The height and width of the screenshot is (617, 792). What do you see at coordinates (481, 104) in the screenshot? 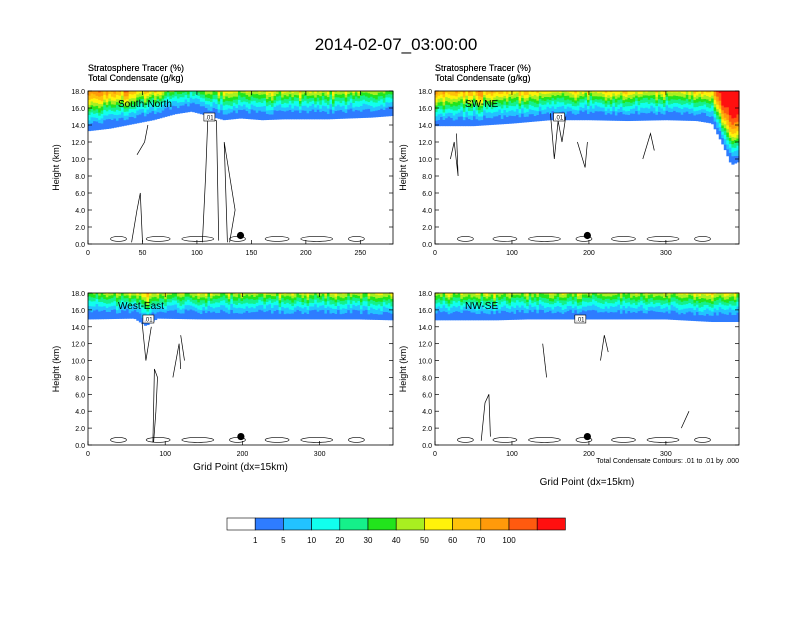
I see `panel-name: SW-NE` at bounding box center [481, 104].